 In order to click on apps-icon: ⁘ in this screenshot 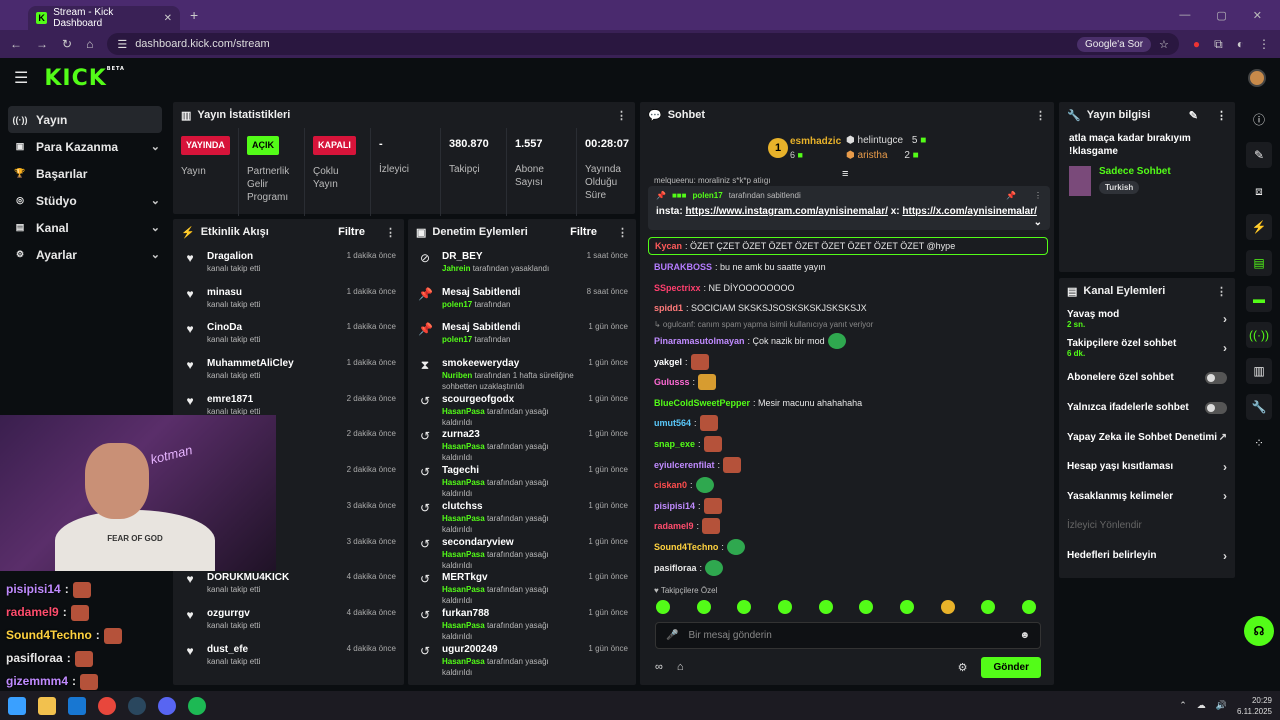, I will do `click(1259, 443)`.